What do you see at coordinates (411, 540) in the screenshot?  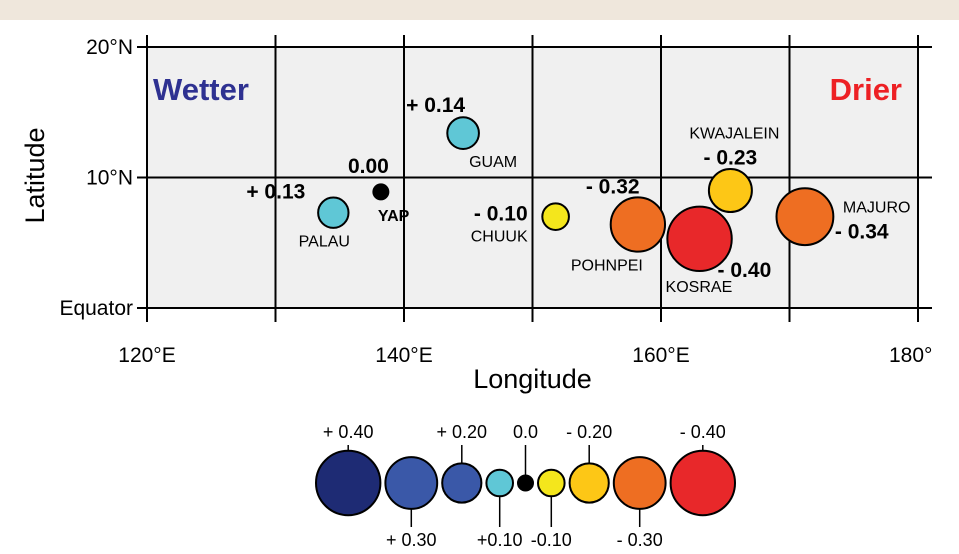 I see `legend-label: + 0.30` at bounding box center [411, 540].